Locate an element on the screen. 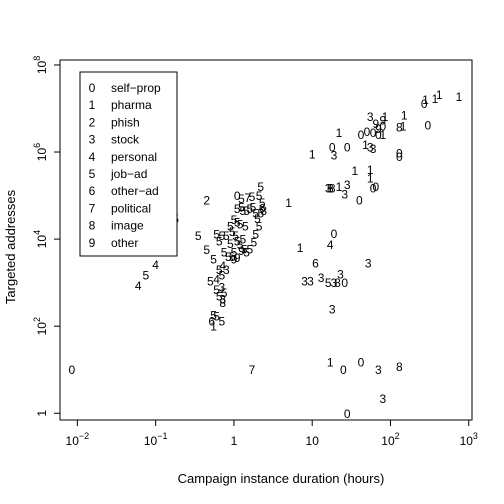 This screenshot has width=504, height=504. legend-code: 4 is located at coordinates (92, 157).